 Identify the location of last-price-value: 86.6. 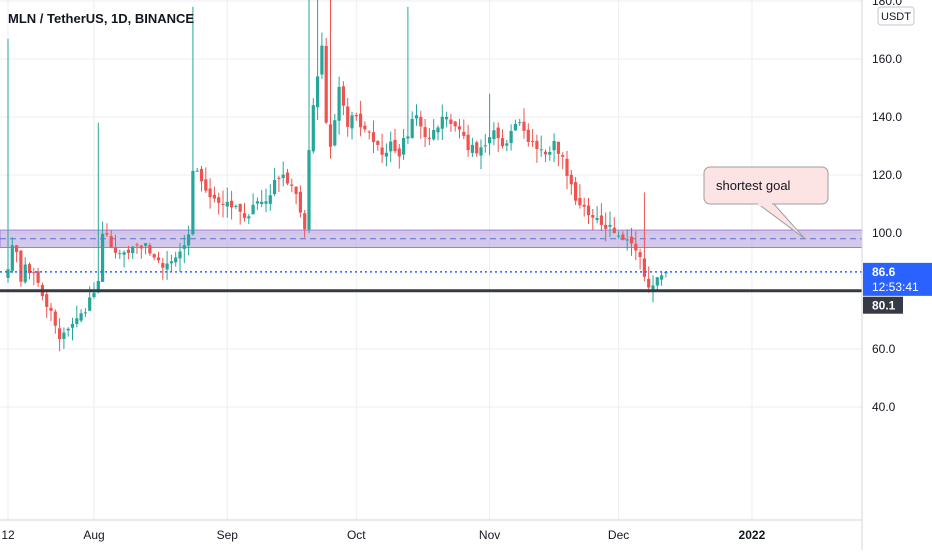
(884, 272).